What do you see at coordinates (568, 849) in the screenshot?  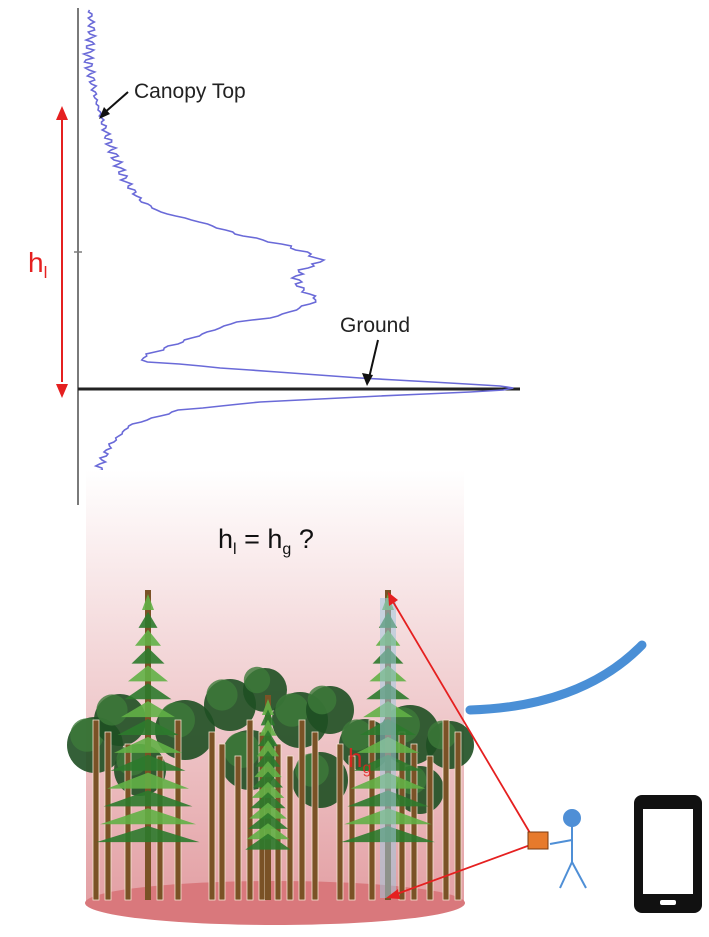 I see `person-stick-figure-icon` at bounding box center [568, 849].